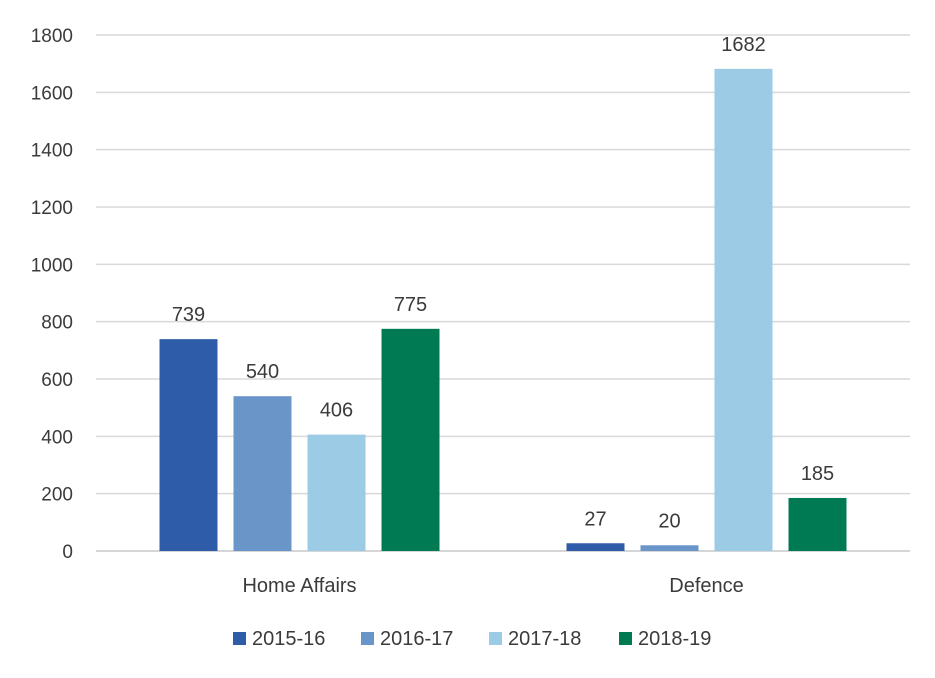  What do you see at coordinates (52, 36) in the screenshot?
I see `y-tick-label: 1800` at bounding box center [52, 36].